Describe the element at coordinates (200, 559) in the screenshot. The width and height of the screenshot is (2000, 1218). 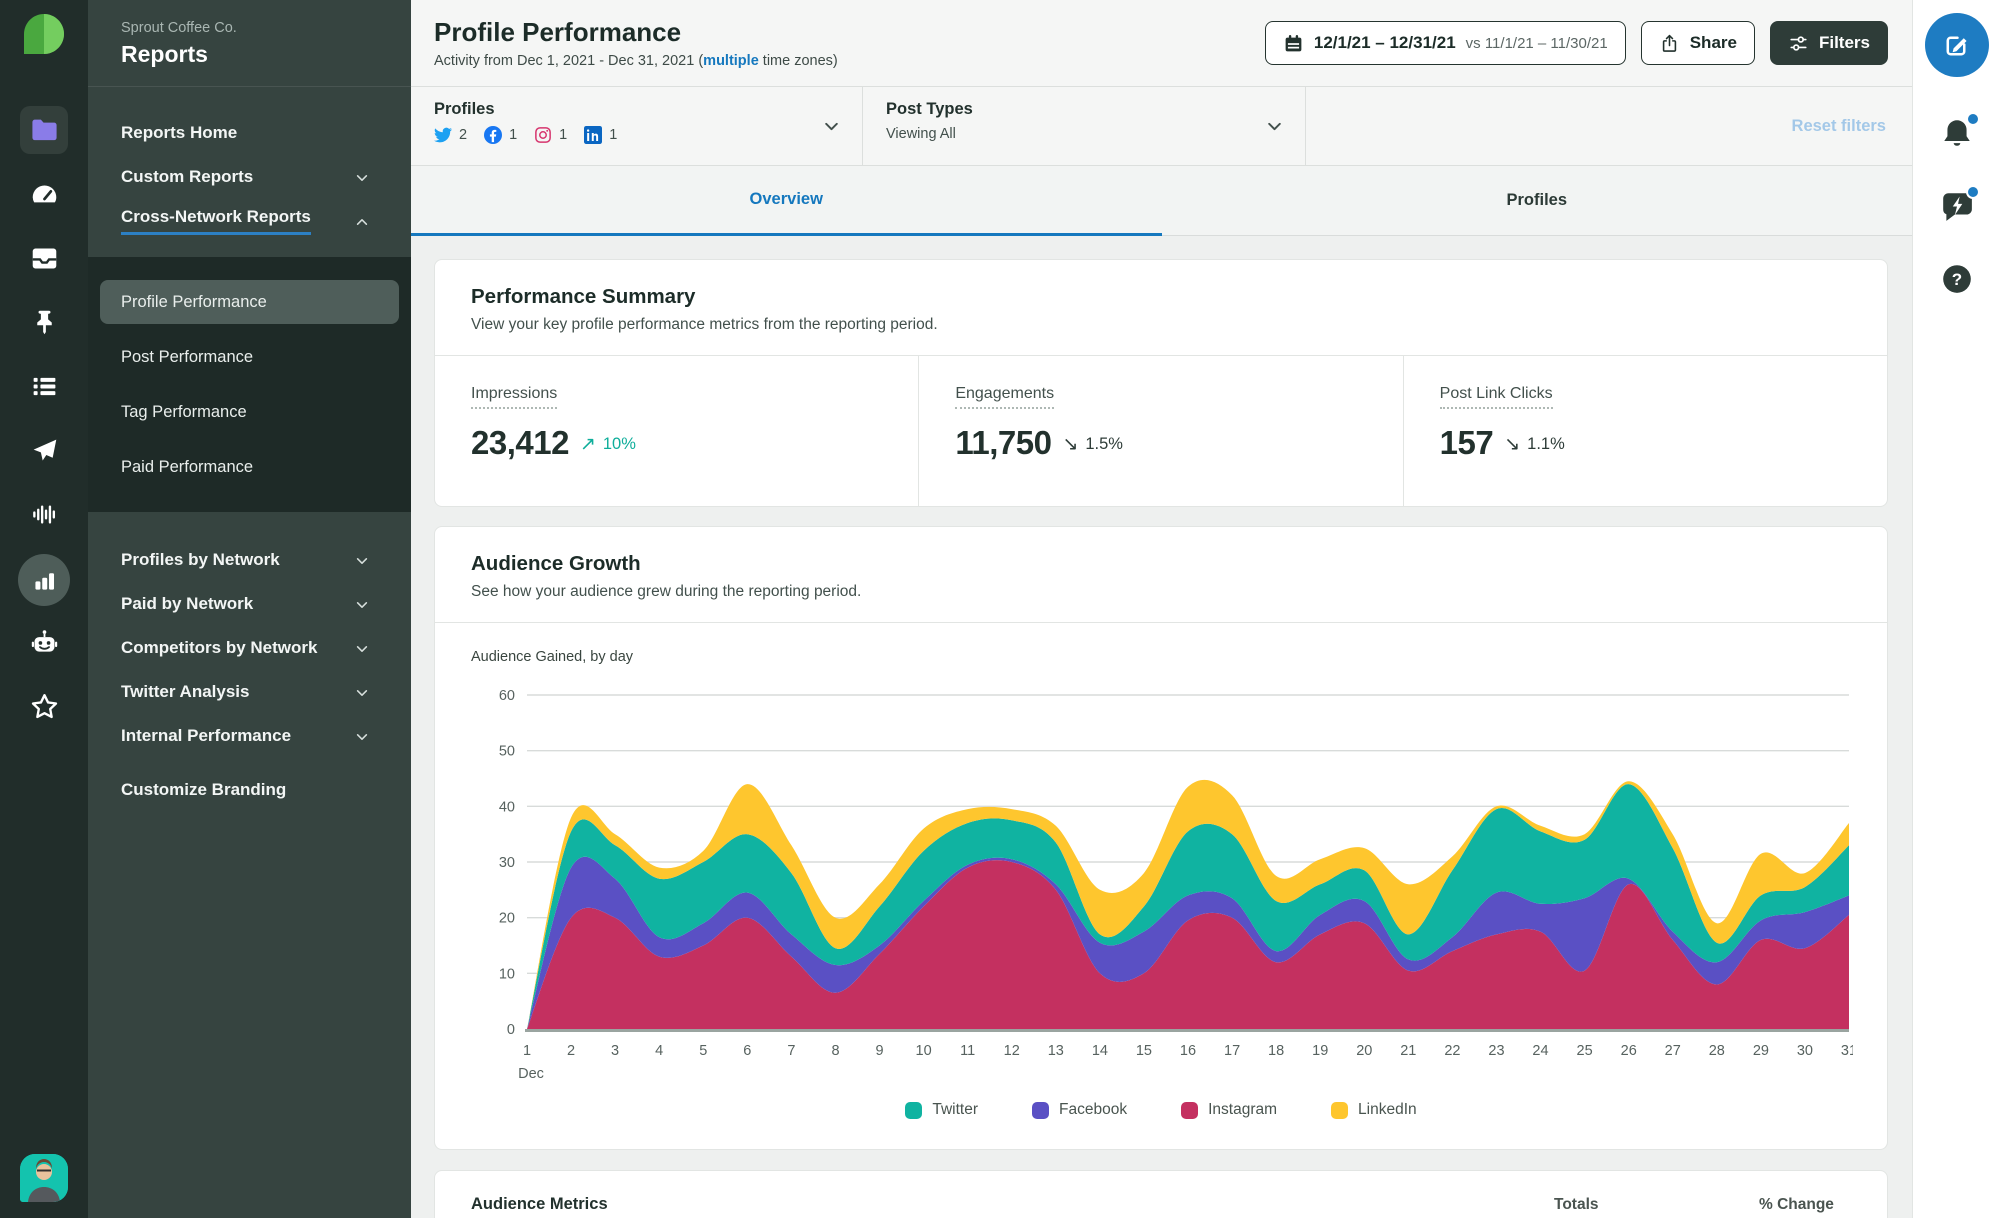
I see `sidebar-item-label: Profiles by Network` at that location.